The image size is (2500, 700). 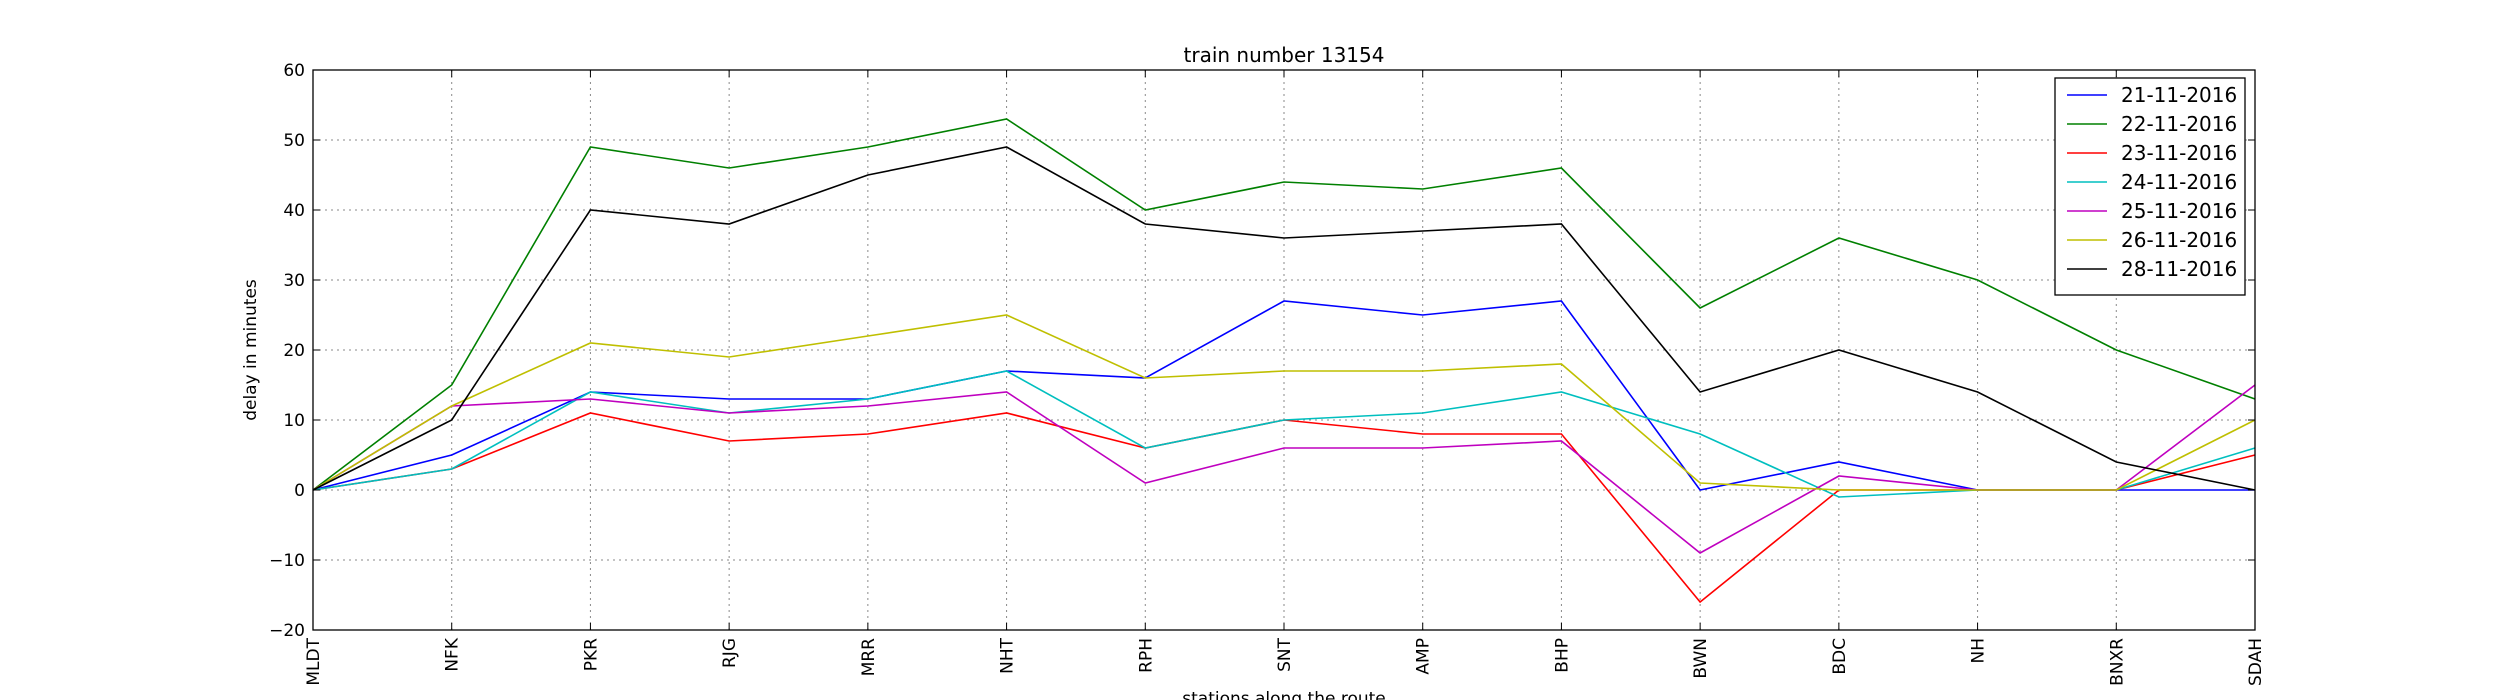 I want to click on x-tick-label: BDC, so click(x=1840, y=656).